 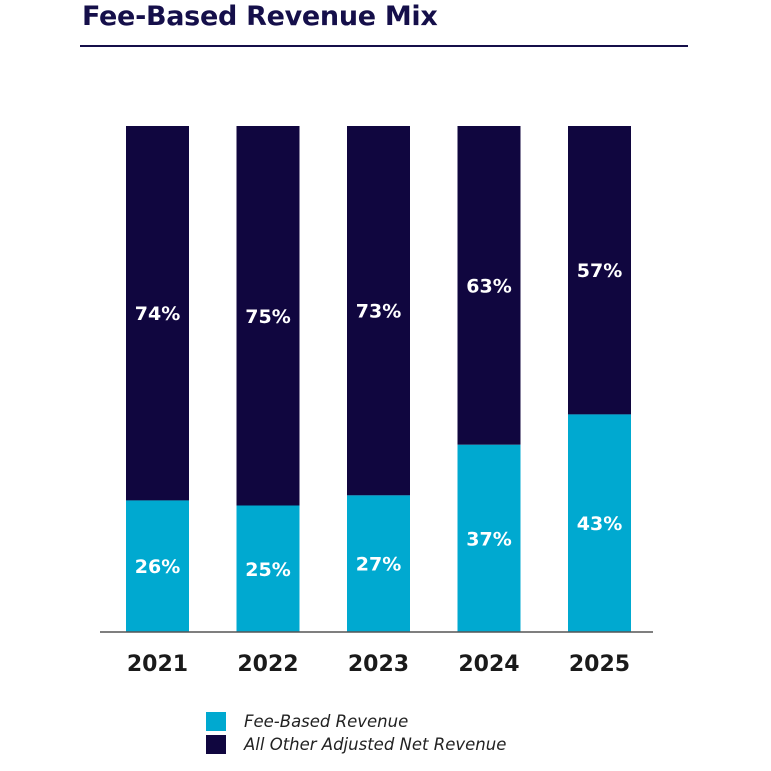 I want to click on data-label-fee-based-2024: 37%, so click(x=488, y=539).